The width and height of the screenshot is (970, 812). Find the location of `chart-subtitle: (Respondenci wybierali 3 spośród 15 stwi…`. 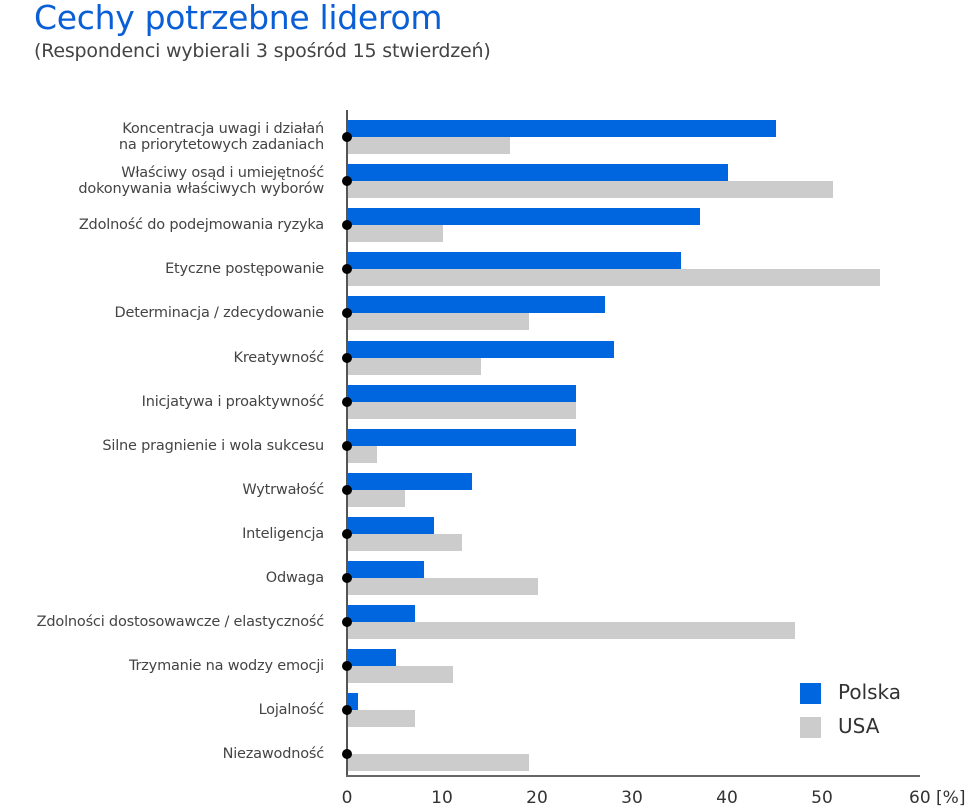

chart-subtitle: (Respondenci wybierali 3 spośród 15 stwi… is located at coordinates (262, 51).